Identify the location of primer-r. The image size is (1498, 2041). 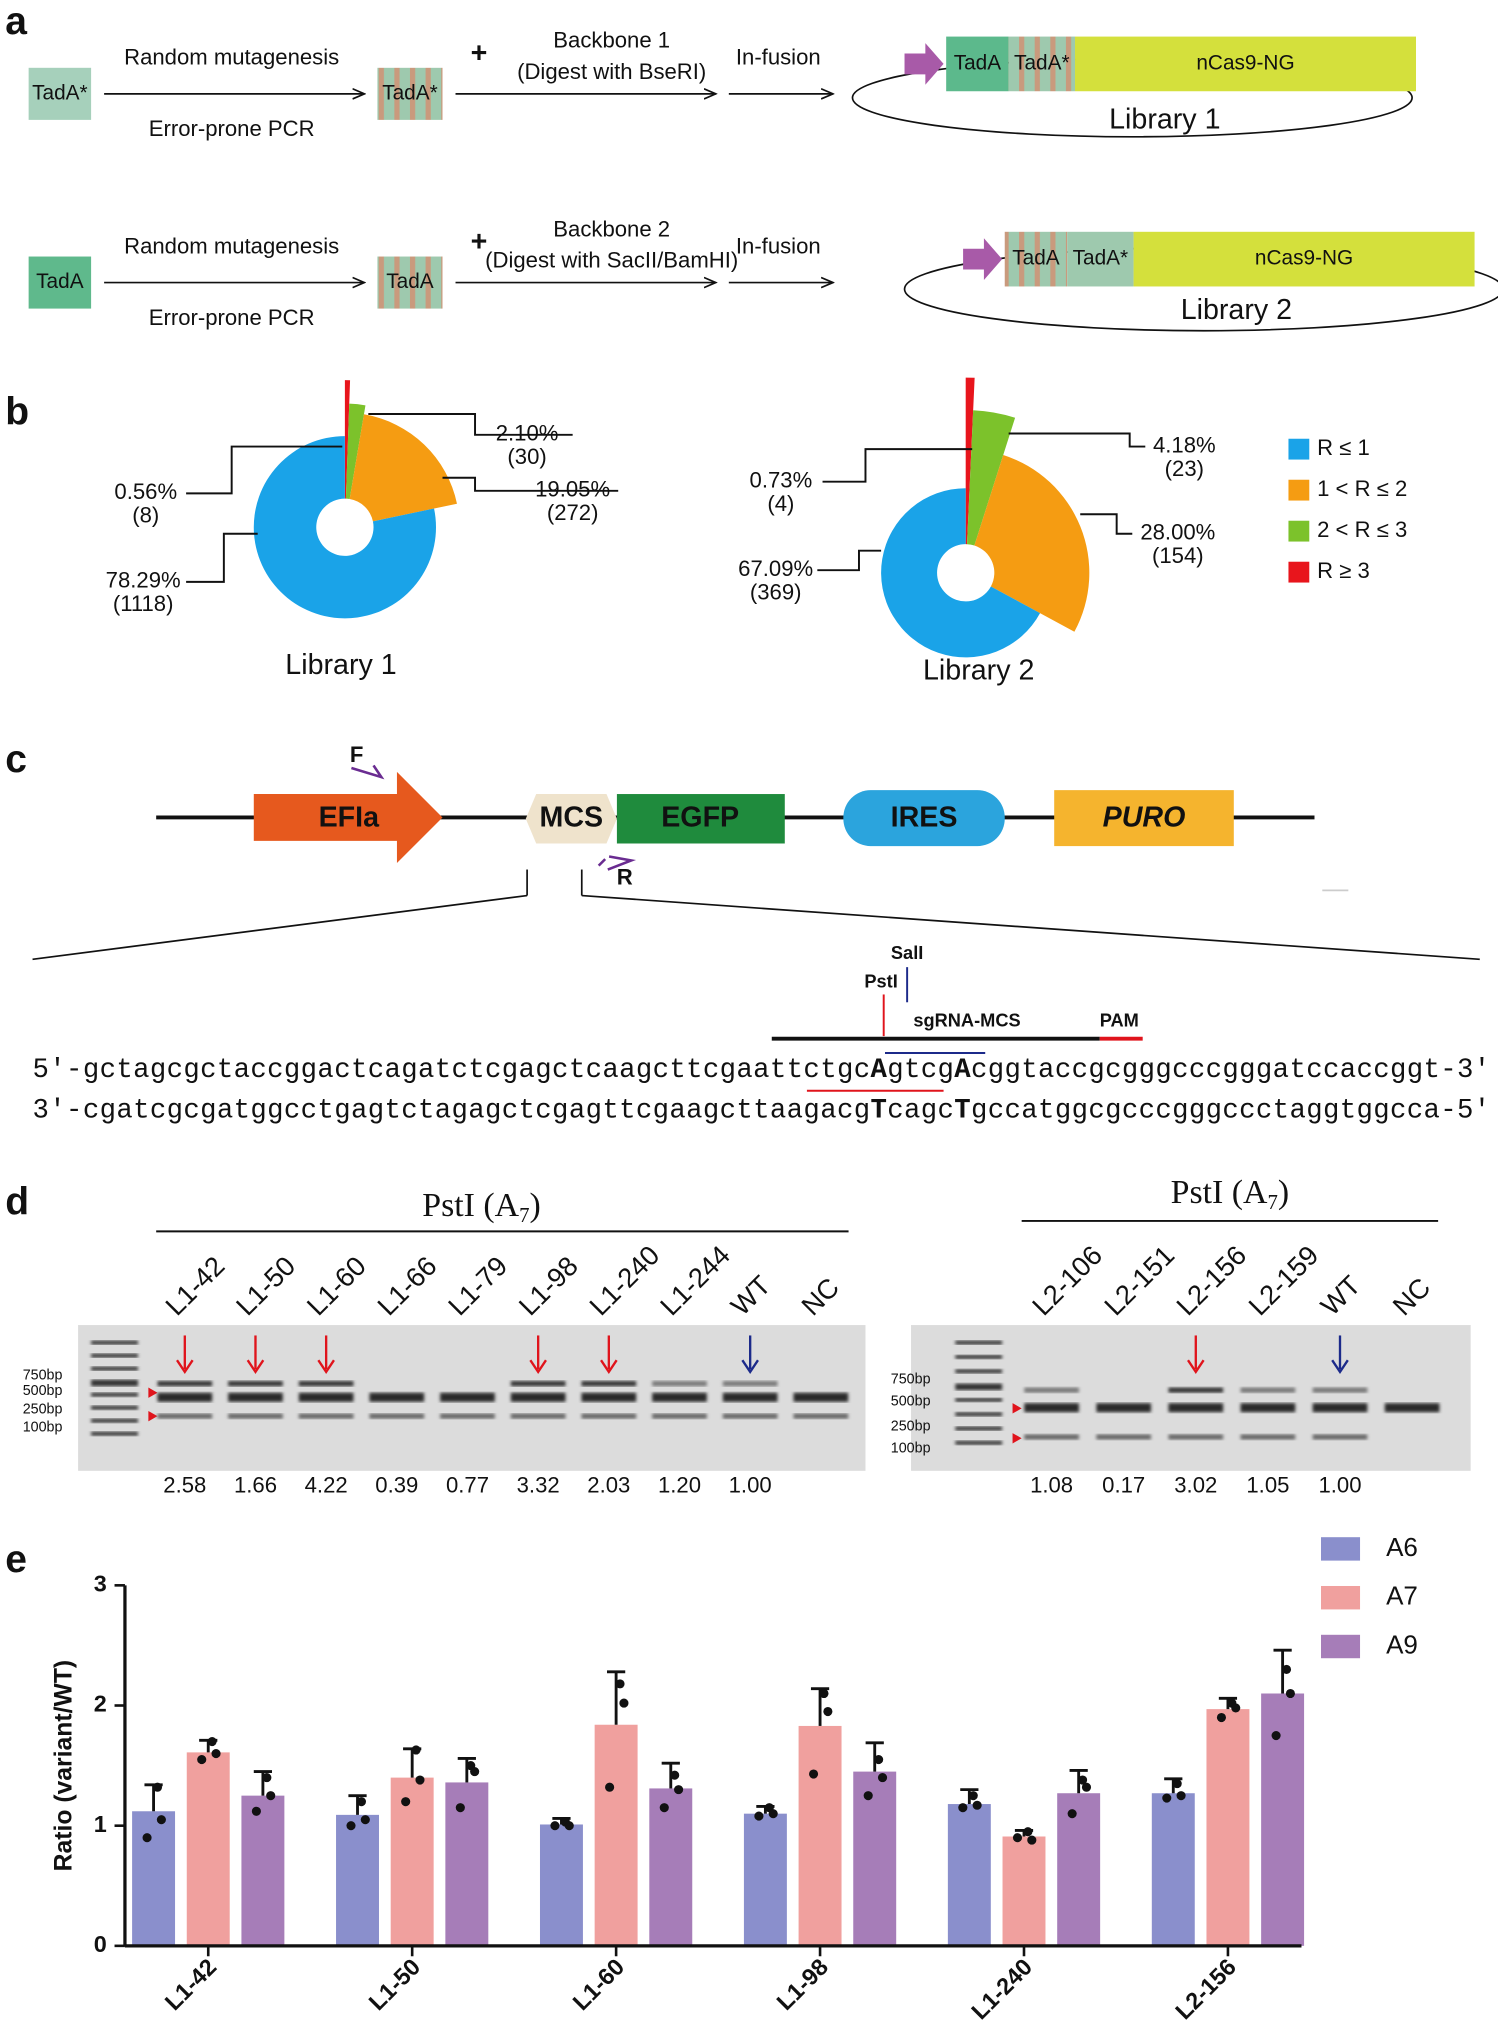
(617, 863).